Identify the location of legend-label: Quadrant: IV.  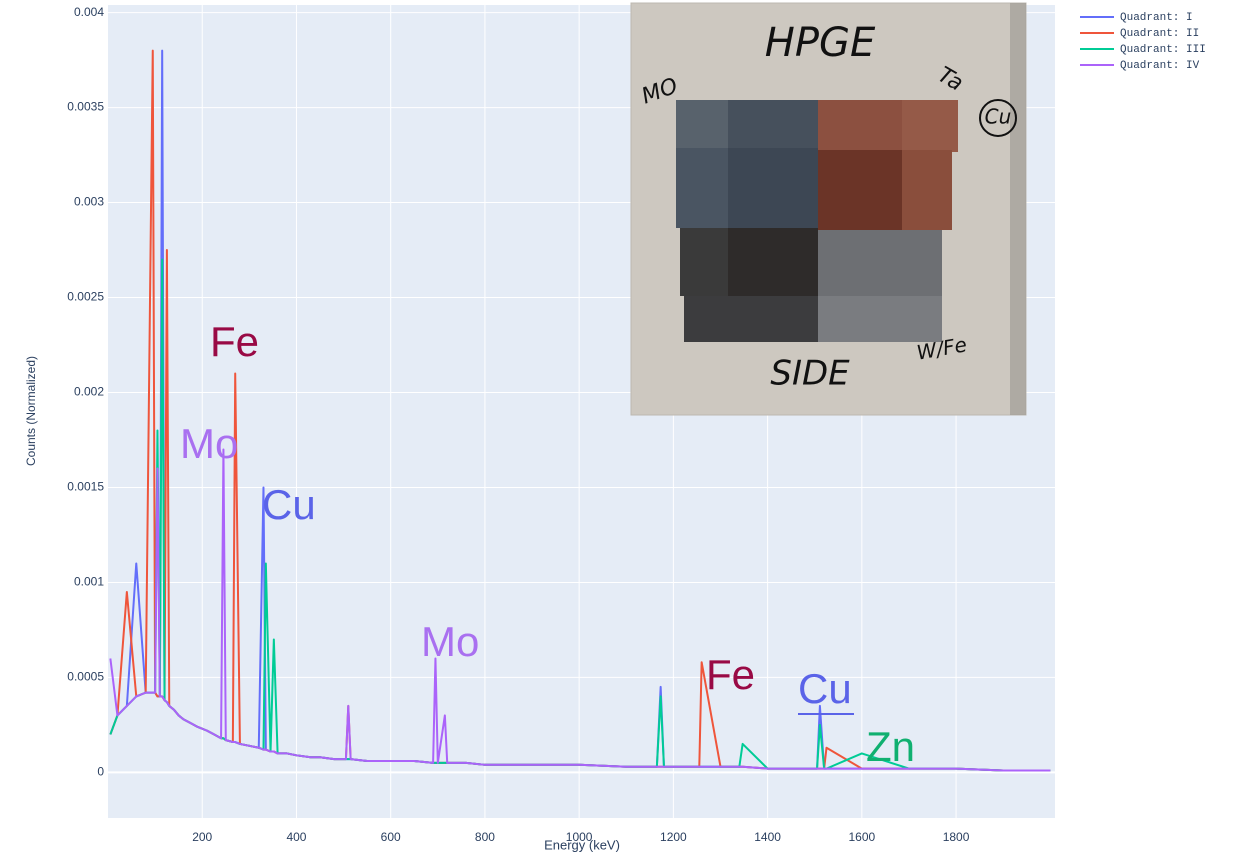
(1160, 66).